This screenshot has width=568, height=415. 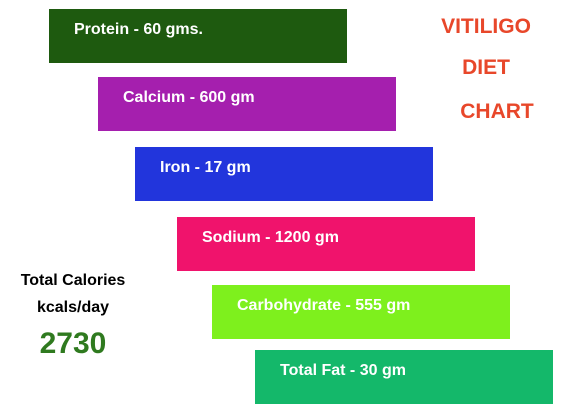 What do you see at coordinates (73, 280) in the screenshot?
I see `calories-label: Total Calories` at bounding box center [73, 280].